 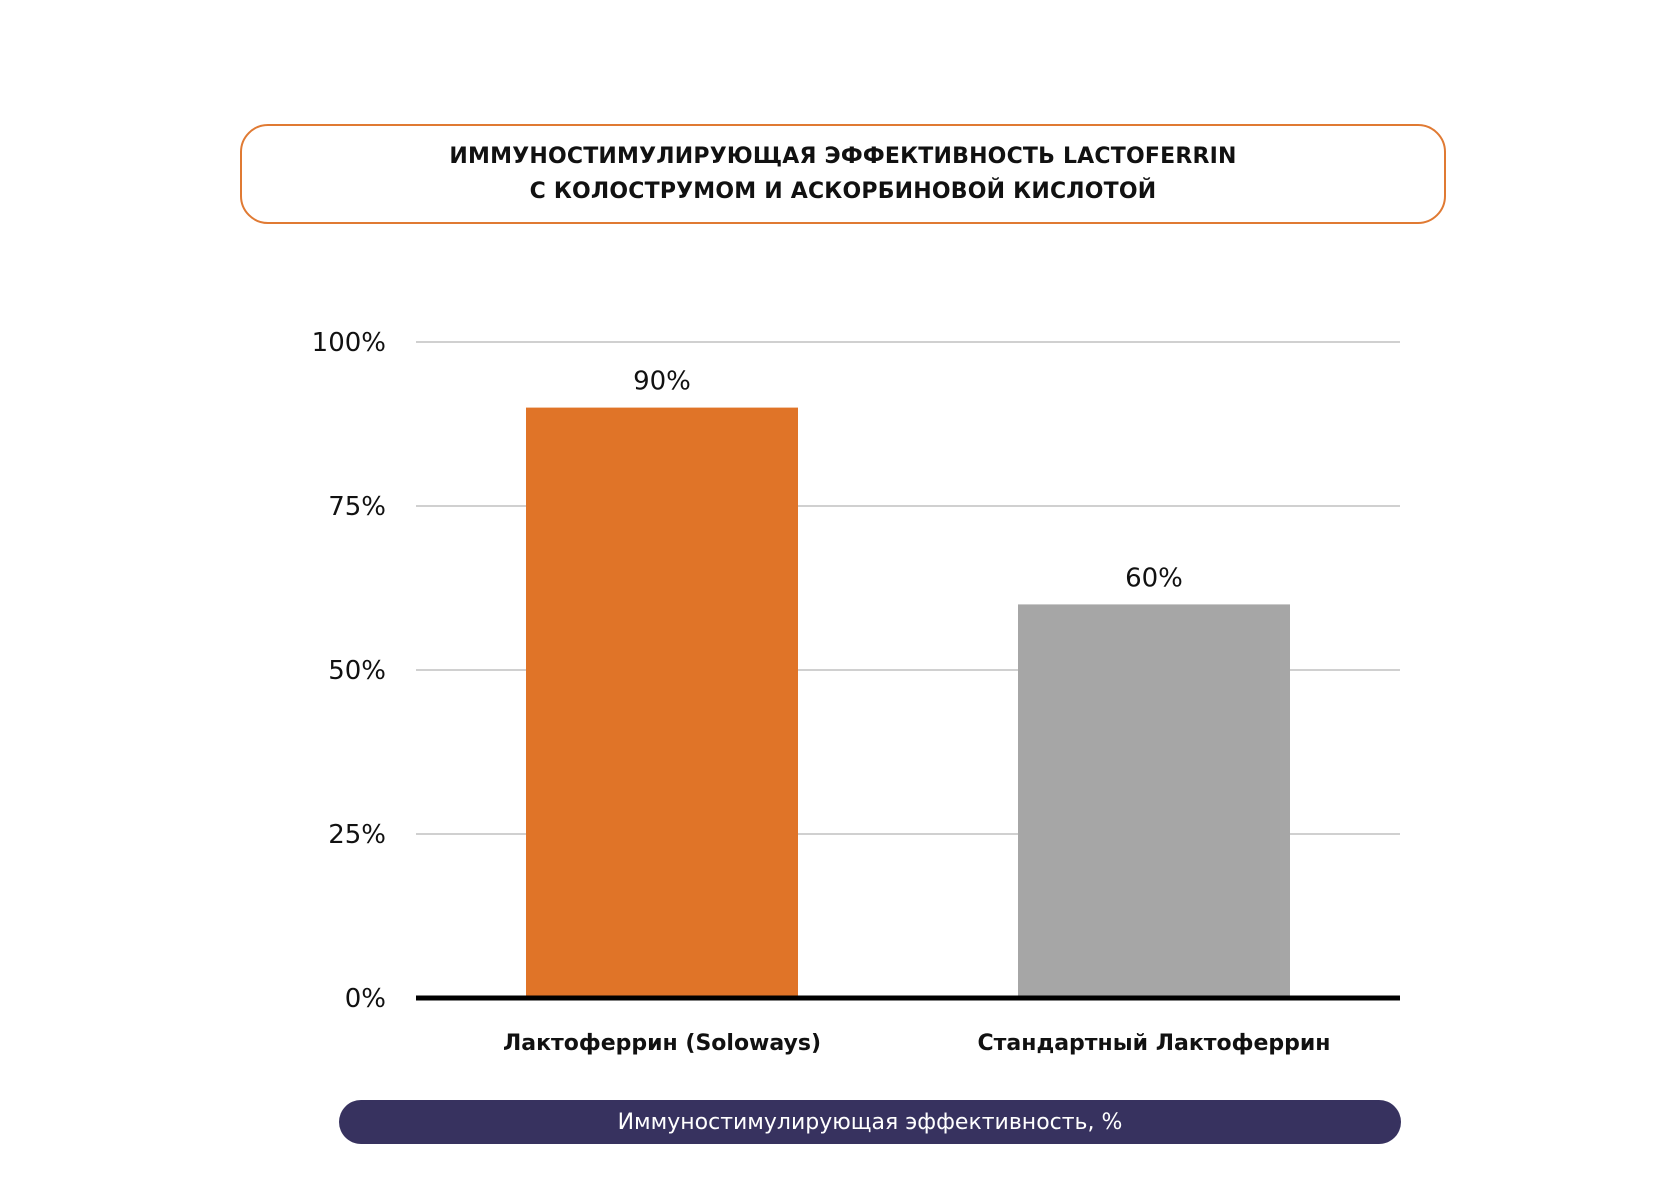 What do you see at coordinates (365, 999) in the screenshot?
I see `y-tick-label: 0%` at bounding box center [365, 999].